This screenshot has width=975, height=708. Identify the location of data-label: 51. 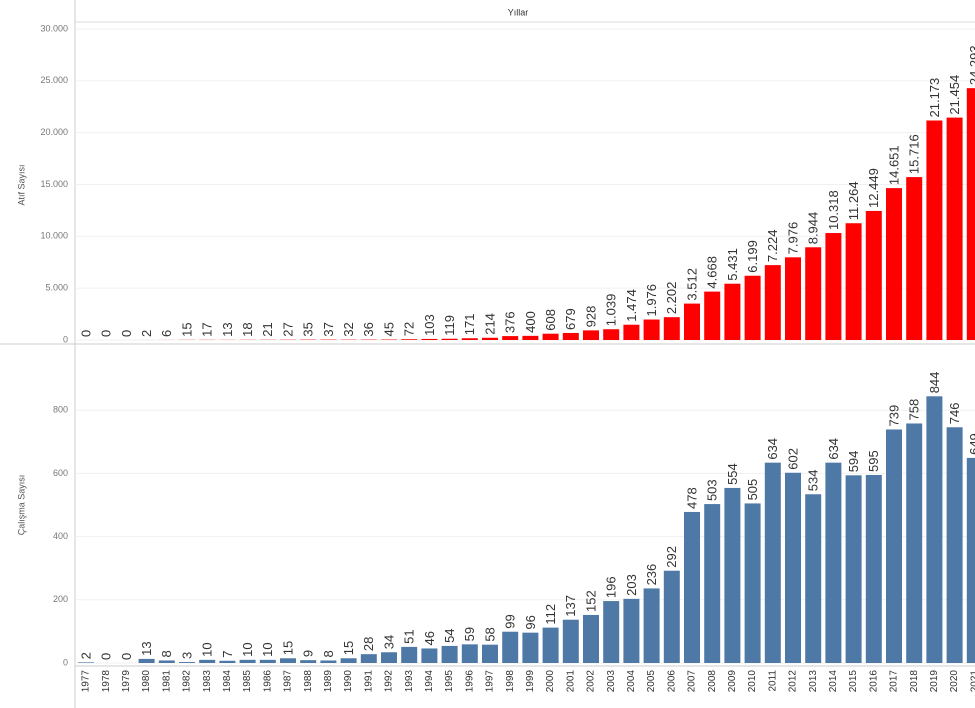
(409, 636).